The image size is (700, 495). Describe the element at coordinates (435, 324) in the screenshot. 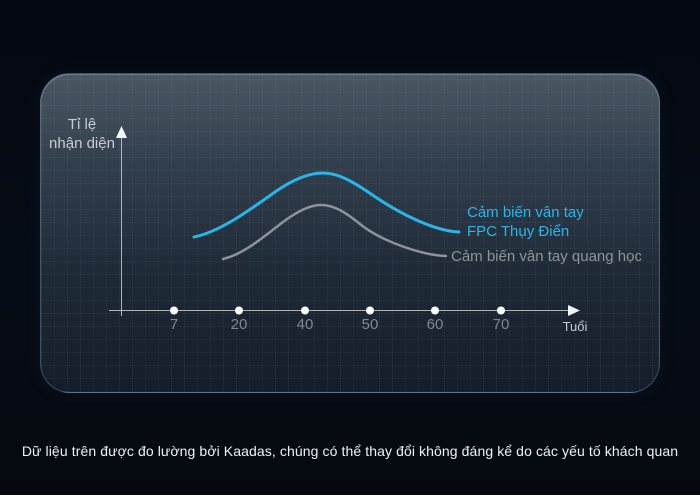

I see `x-tick-label: 60` at that location.